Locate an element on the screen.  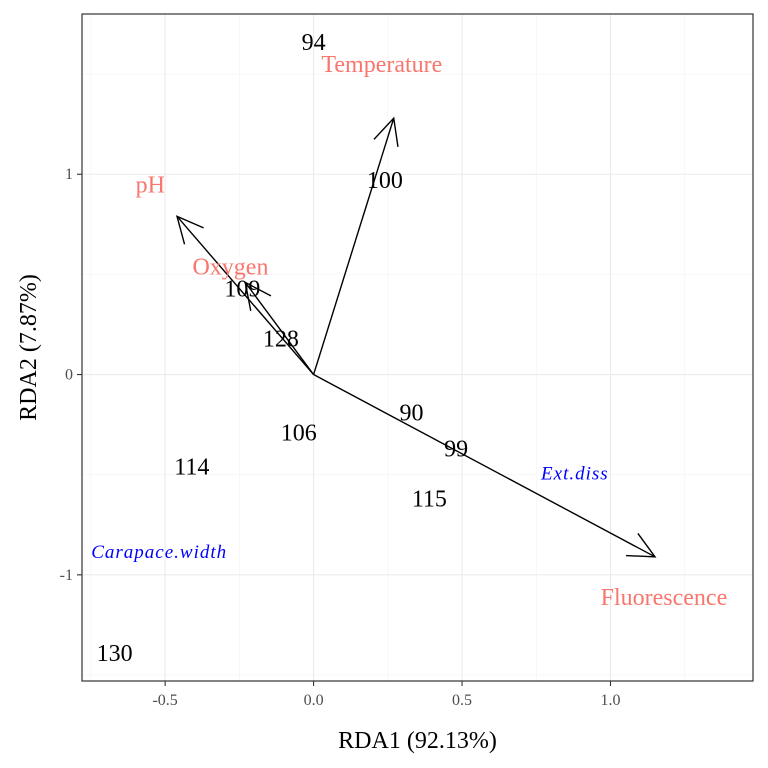
site-label-90: 90 is located at coordinates (412, 414).